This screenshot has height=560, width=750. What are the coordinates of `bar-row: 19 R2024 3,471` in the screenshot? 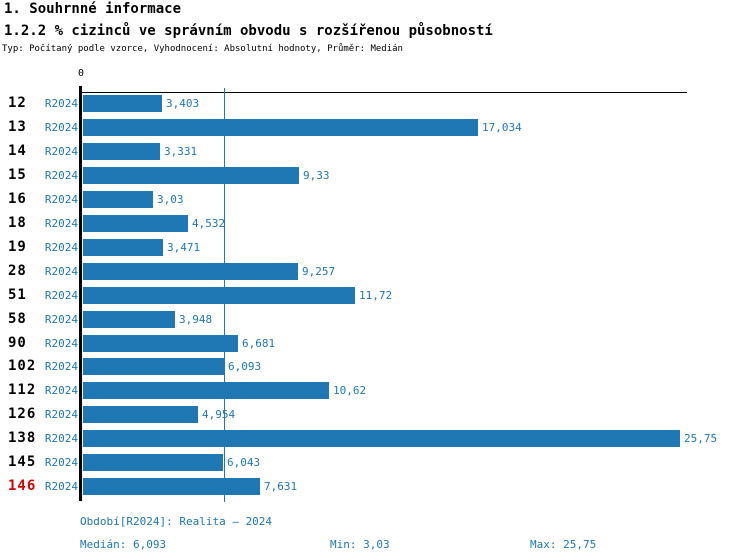 It's located at (375, 247).